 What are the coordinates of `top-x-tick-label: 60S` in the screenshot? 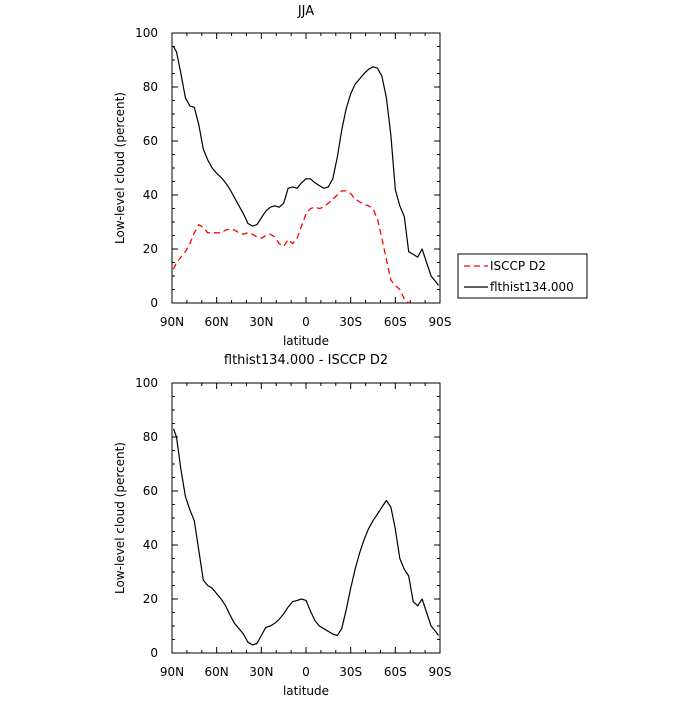 It's located at (395, 322).